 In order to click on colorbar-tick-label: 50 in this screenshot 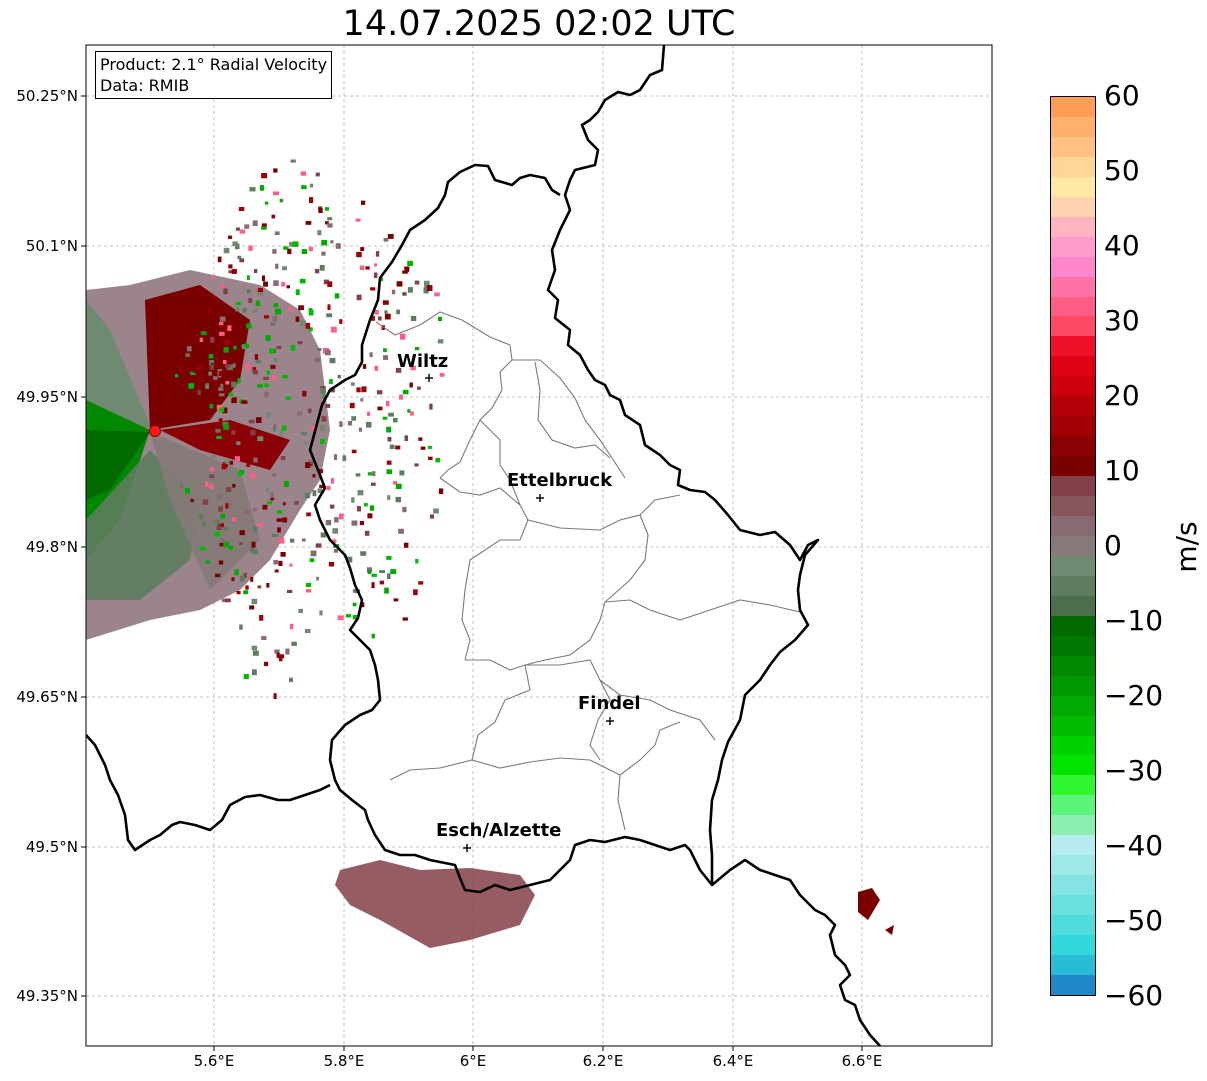, I will do `click(1122, 170)`.